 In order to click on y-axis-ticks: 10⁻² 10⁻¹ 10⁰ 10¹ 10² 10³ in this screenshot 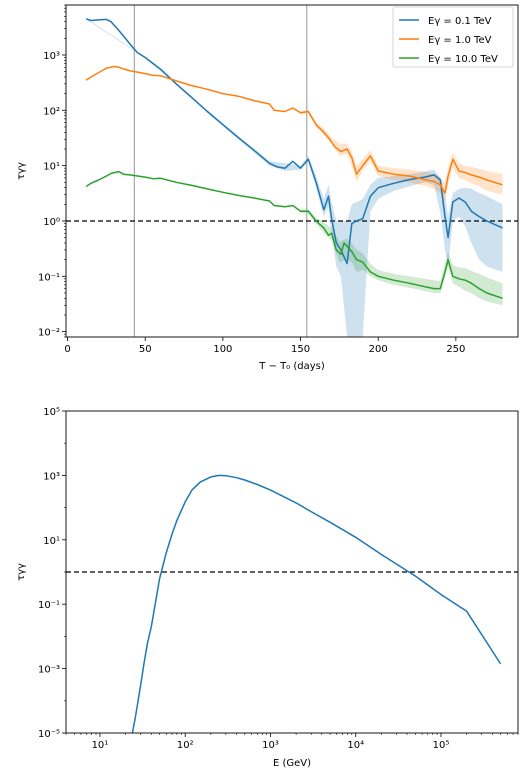, I will do `click(52, 171)`.